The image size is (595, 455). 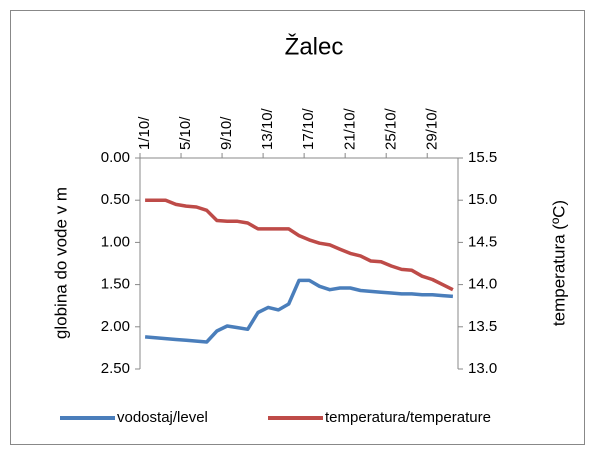 What do you see at coordinates (558, 263) in the screenshot?
I see `y2-axis-title: temperatura (ºC)` at bounding box center [558, 263].